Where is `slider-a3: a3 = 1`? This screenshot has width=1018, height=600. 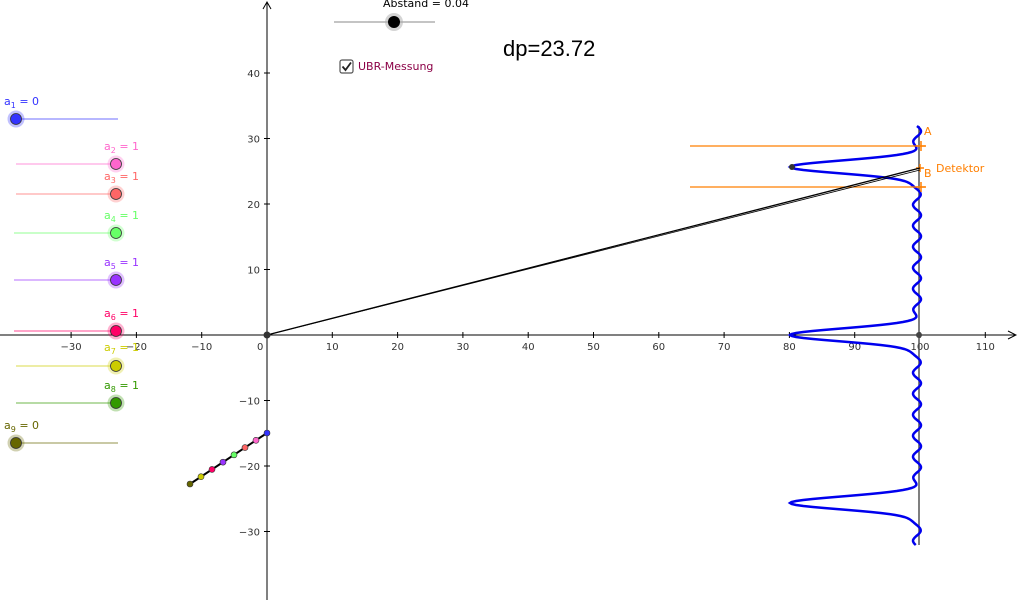
slider-a3: a3 = 1 is located at coordinates (77, 186).